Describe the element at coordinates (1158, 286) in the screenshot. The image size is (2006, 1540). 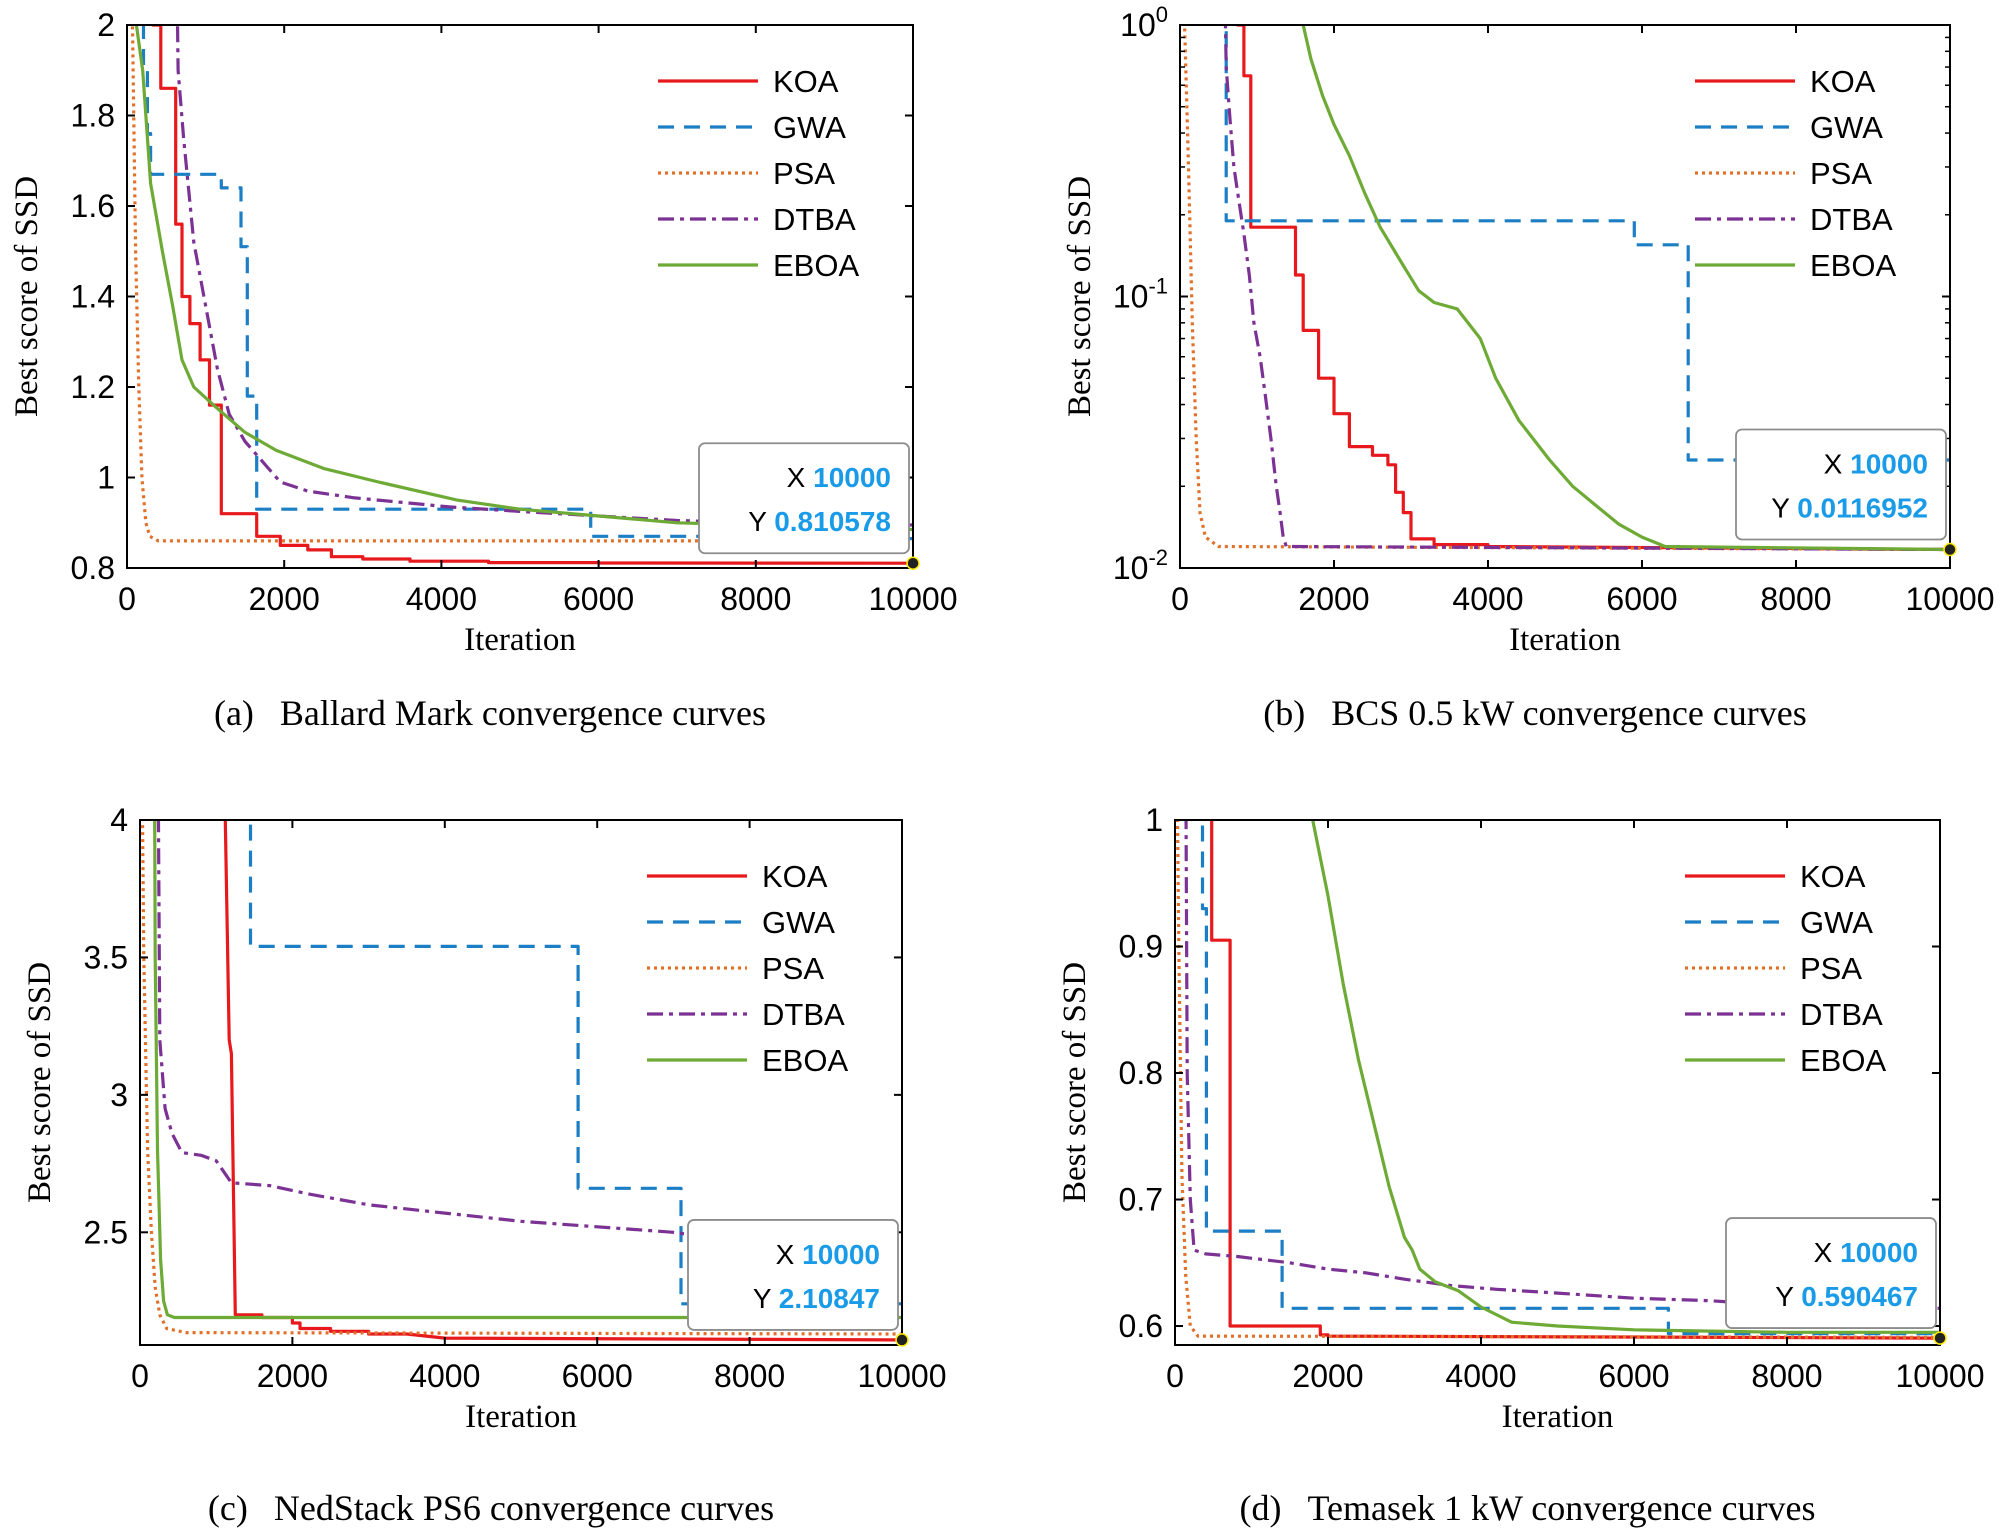
I see `y-tick-exponent: -1` at that location.